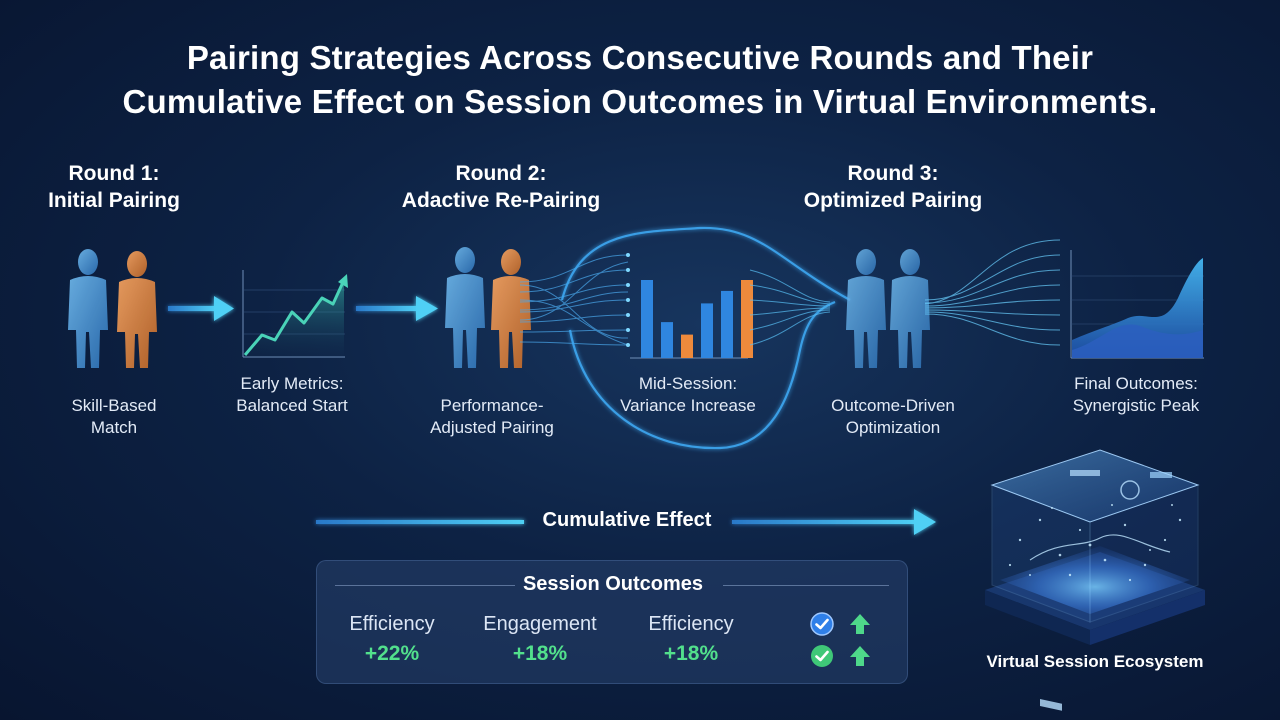 The height and width of the screenshot is (720, 1280). I want to click on caption-line: Outcome-Driven, so click(893, 405).